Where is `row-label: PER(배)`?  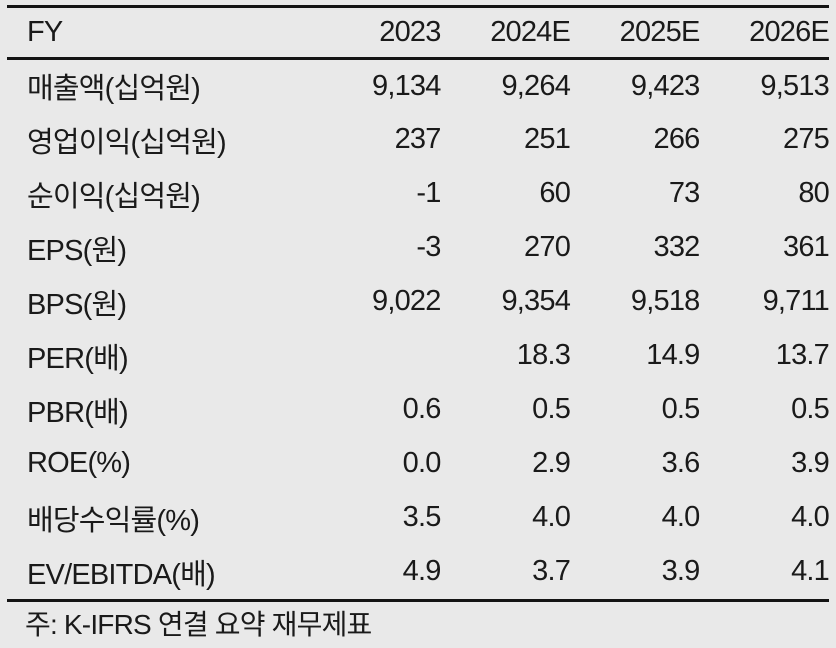 row-label: PER(배) is located at coordinates (78, 358).